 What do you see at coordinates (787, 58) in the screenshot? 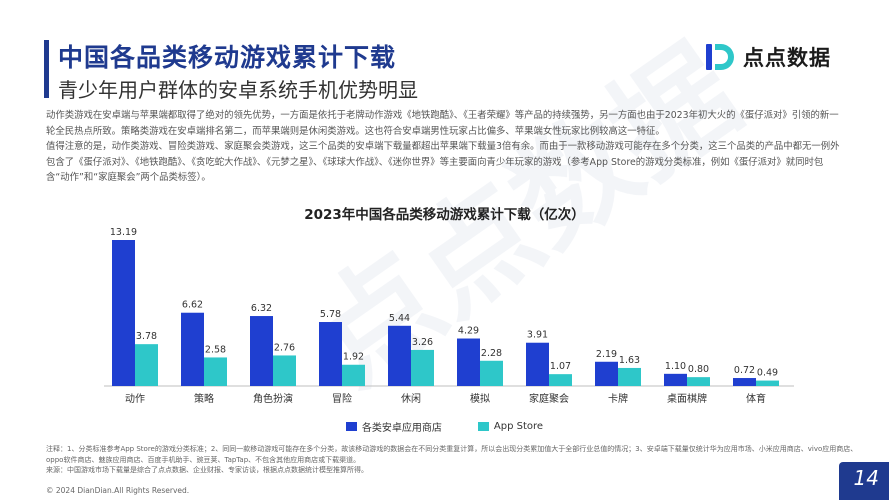
I see `logo-text: 点点数据` at bounding box center [787, 58].